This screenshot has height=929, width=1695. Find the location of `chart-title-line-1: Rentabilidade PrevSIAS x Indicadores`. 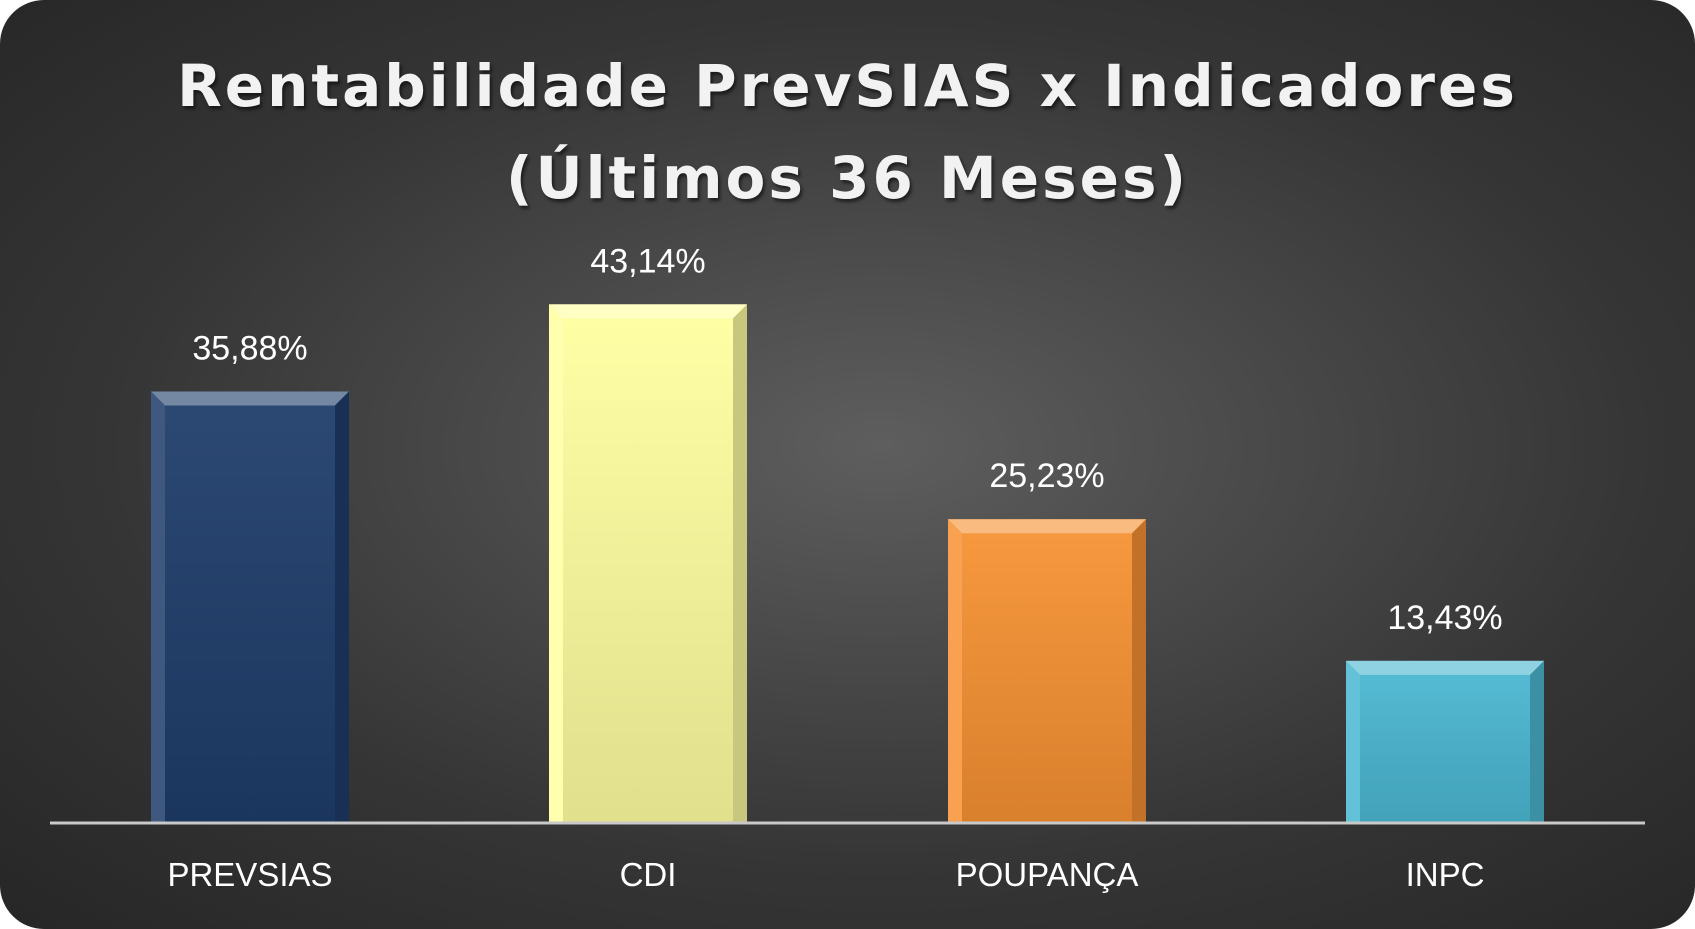

chart-title-line-1: Rentabilidade PrevSIAS x Indicadores is located at coordinates (847, 86).